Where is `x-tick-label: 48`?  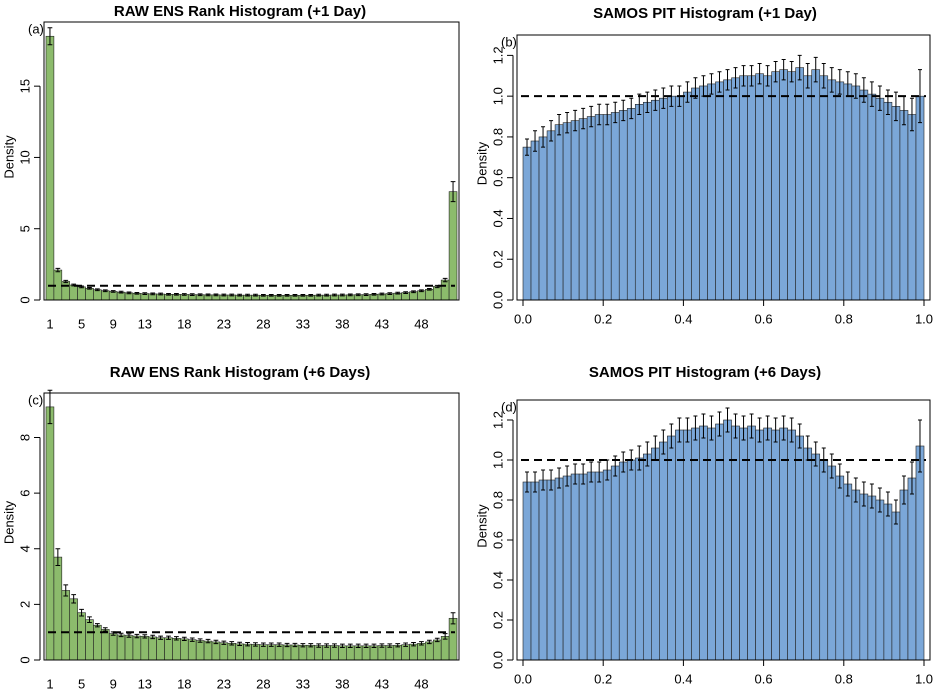 x-tick-label: 48 is located at coordinates (421, 323).